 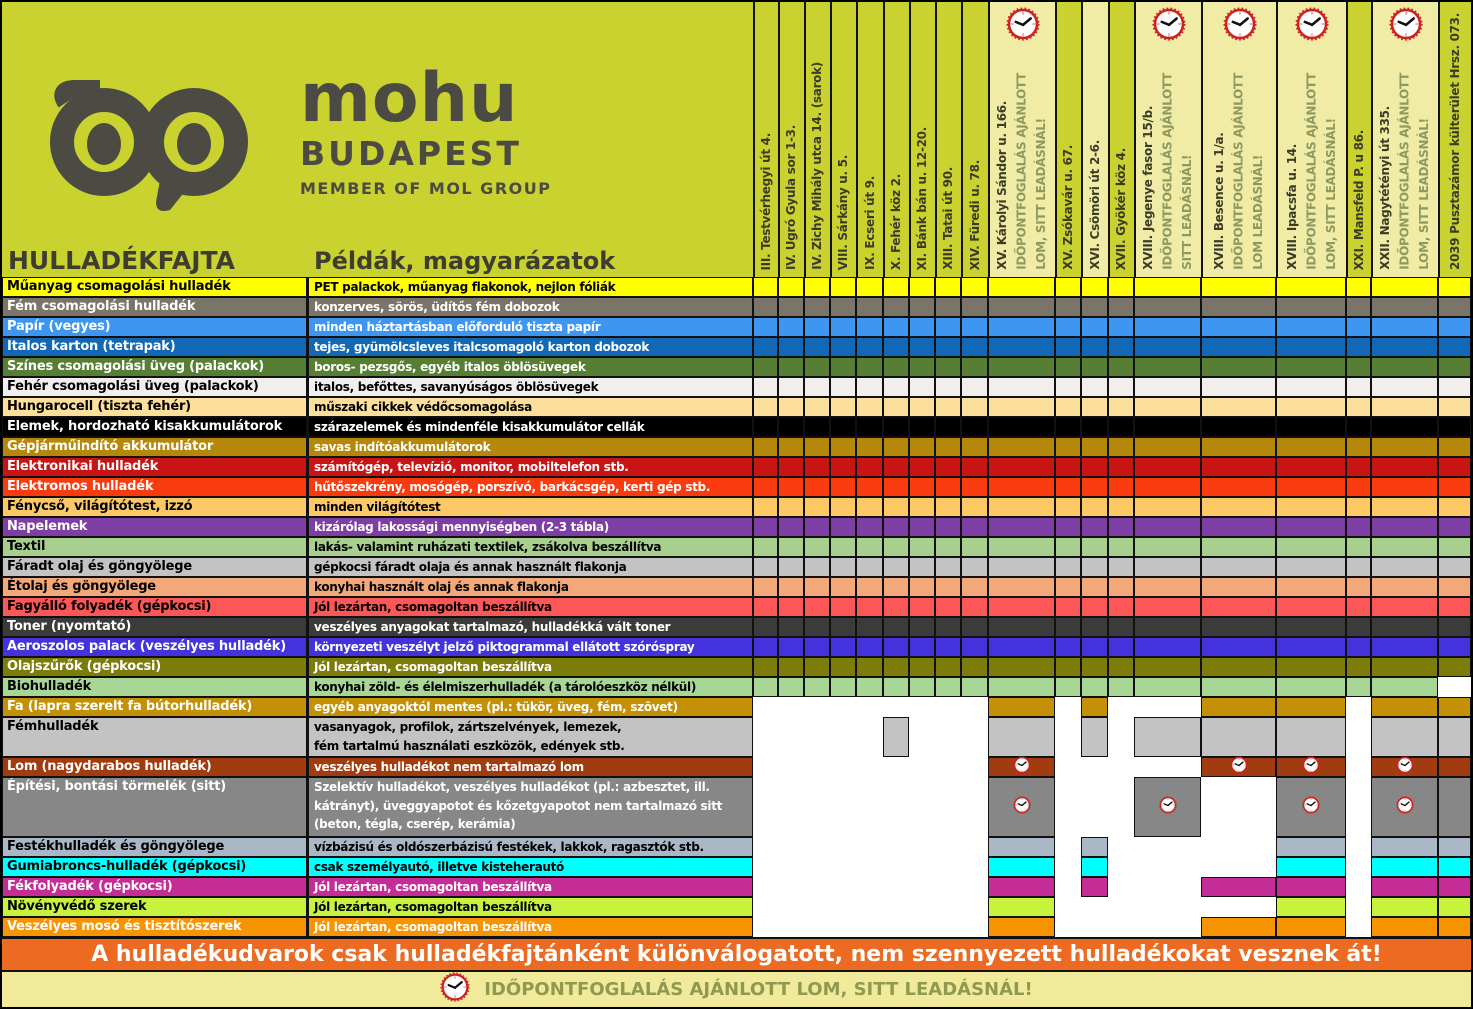 What do you see at coordinates (154, 707) in the screenshot?
I see `waste-type-label: Fa (lapra szerelt fa bútorhulladék)` at bounding box center [154, 707].